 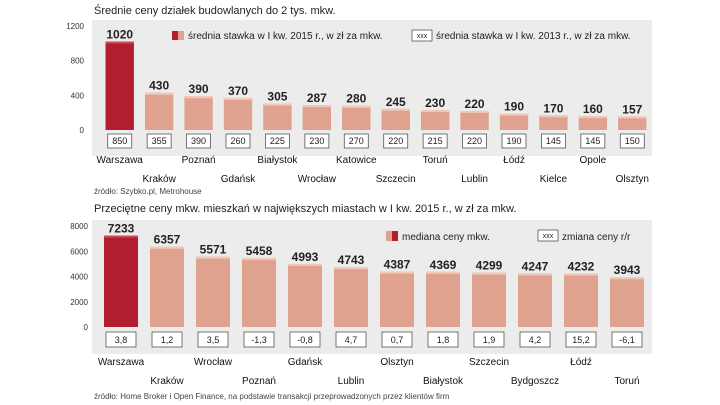 What do you see at coordinates (259, 381) in the screenshot?
I see `chart2-category-label-3: Poznań` at bounding box center [259, 381].